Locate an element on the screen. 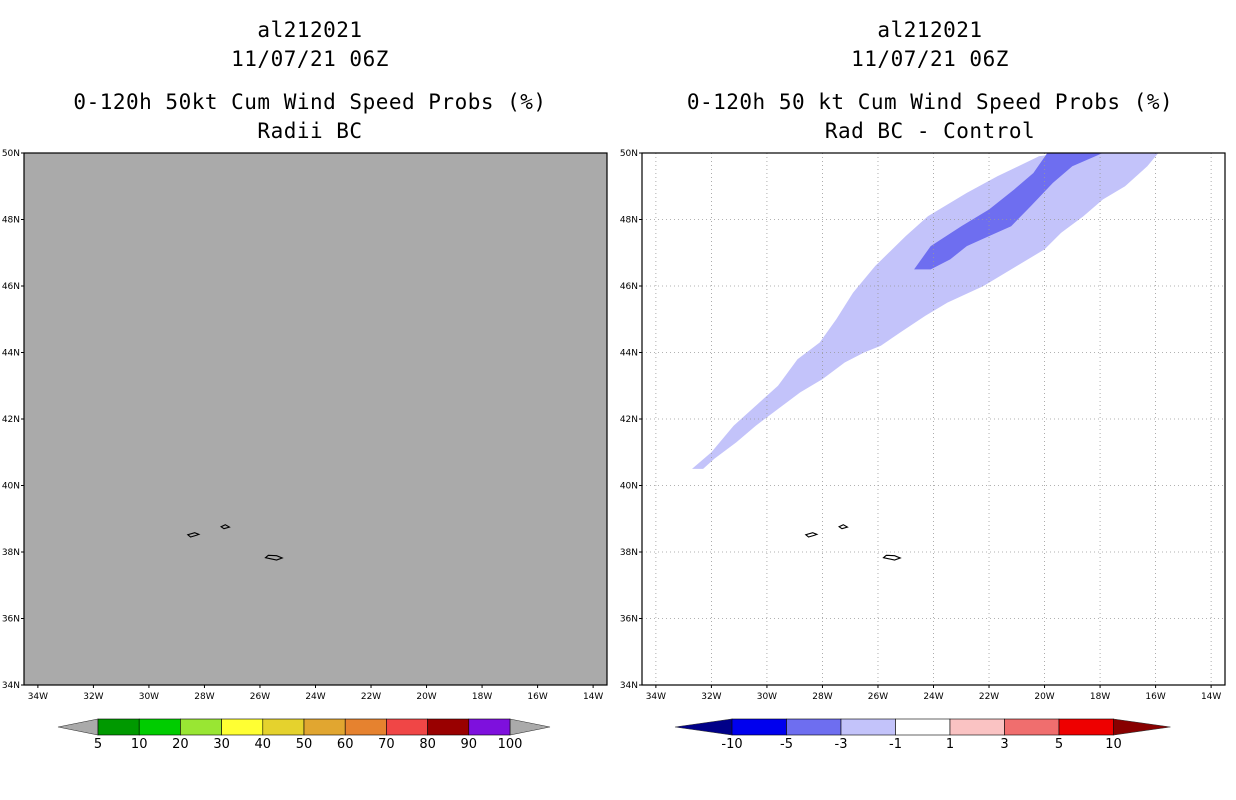  left-colorbar-label: 10 is located at coordinates (139, 744).